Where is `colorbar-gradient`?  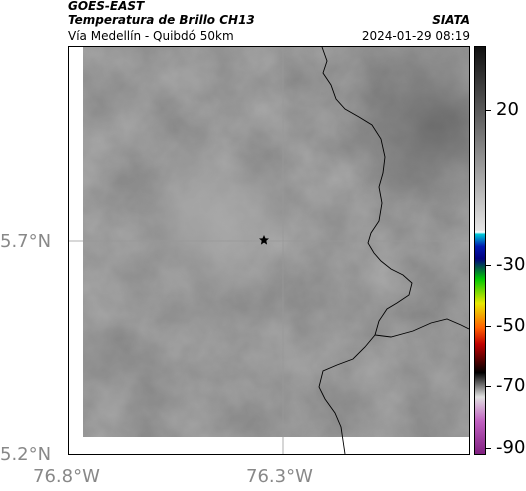
colorbar-gradient is located at coordinates (480, 250).